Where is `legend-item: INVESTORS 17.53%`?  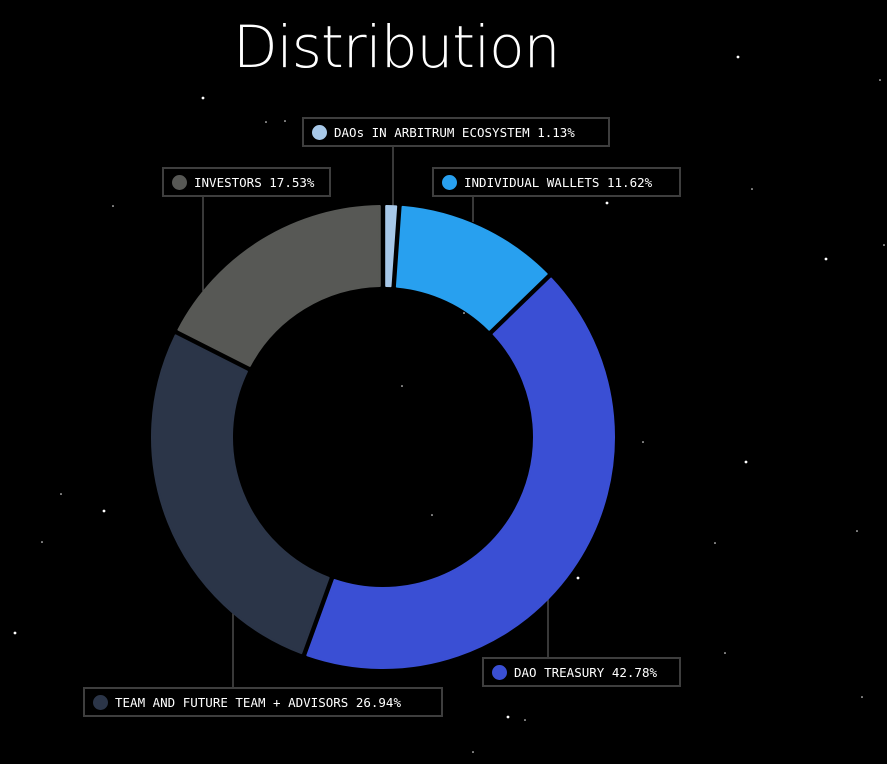
legend-item: INVESTORS 17.53% is located at coordinates (246, 182).